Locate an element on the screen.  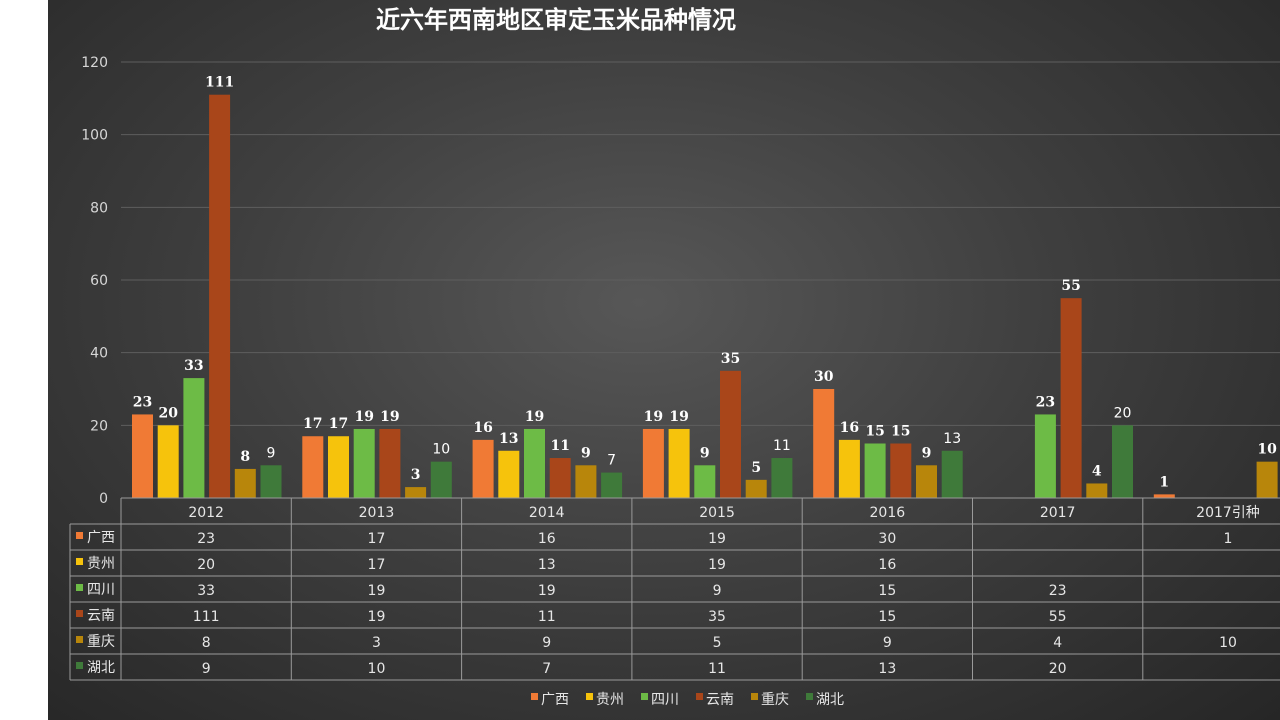
table-row-label: 湖北 is located at coordinates (101, 668).